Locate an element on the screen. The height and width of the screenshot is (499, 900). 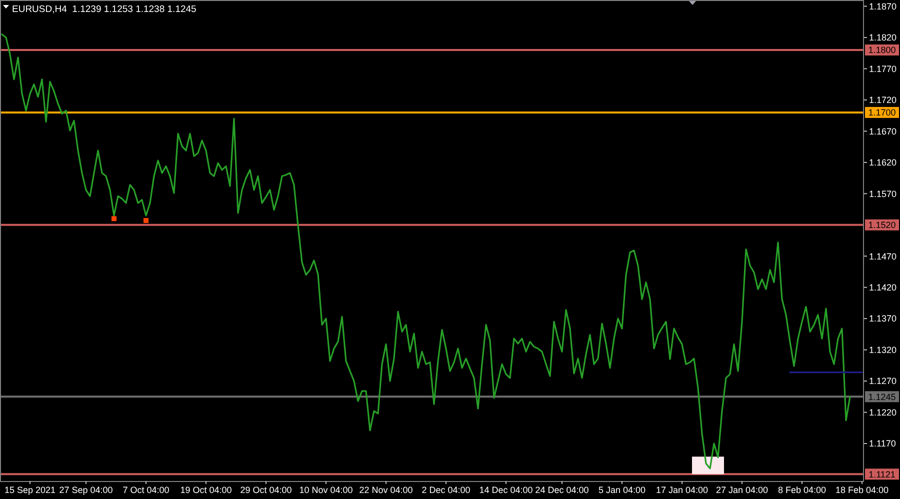
x-tick-label: 18 Feb 04:00 is located at coordinates (862, 490).